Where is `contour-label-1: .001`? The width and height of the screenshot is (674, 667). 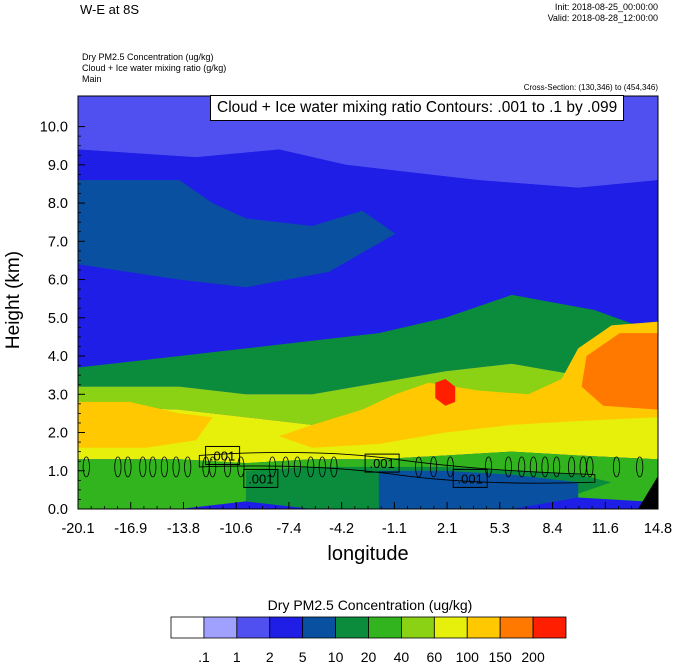
contour-label-1: .001 is located at coordinates (261, 478).